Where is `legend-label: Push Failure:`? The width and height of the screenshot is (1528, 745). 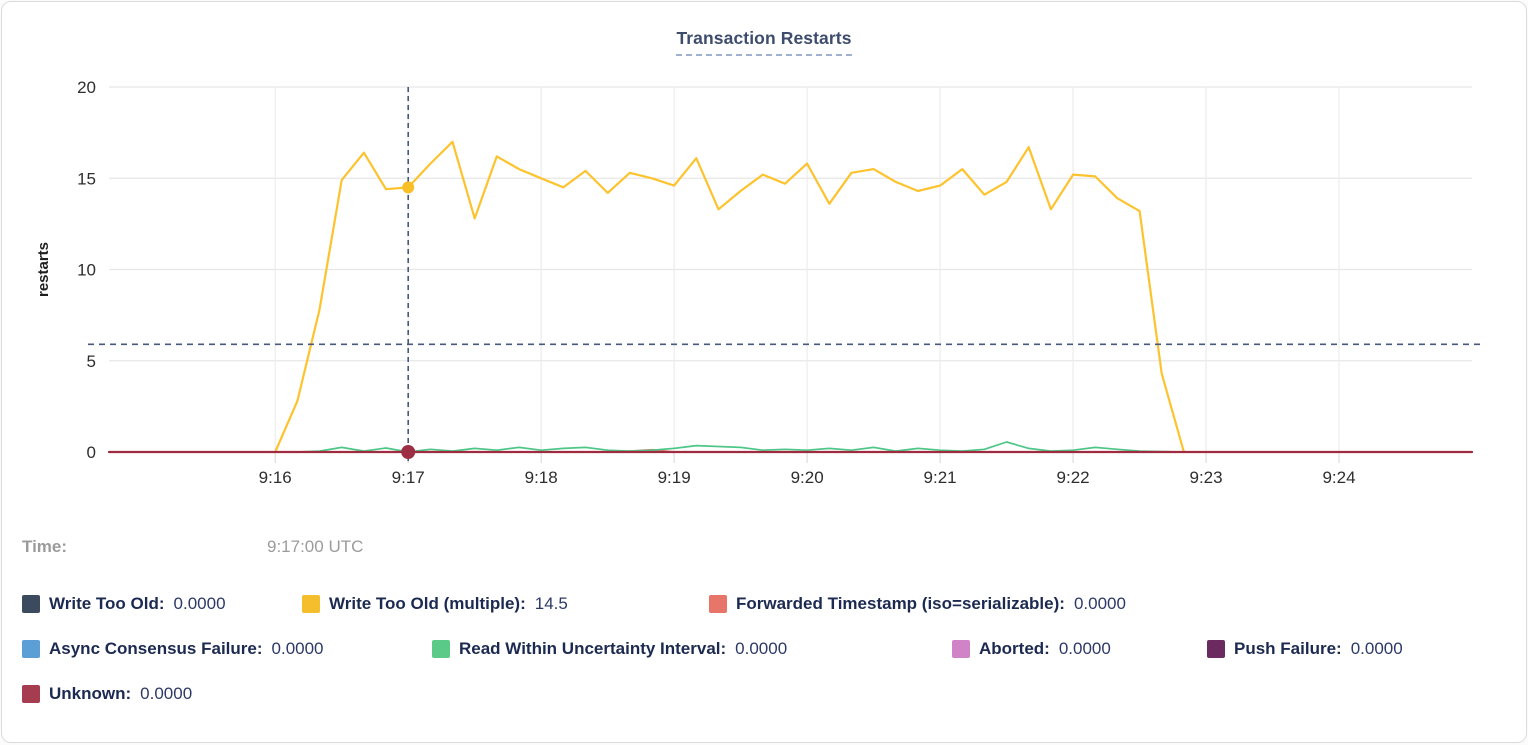
legend-label: Push Failure: is located at coordinates (1288, 648).